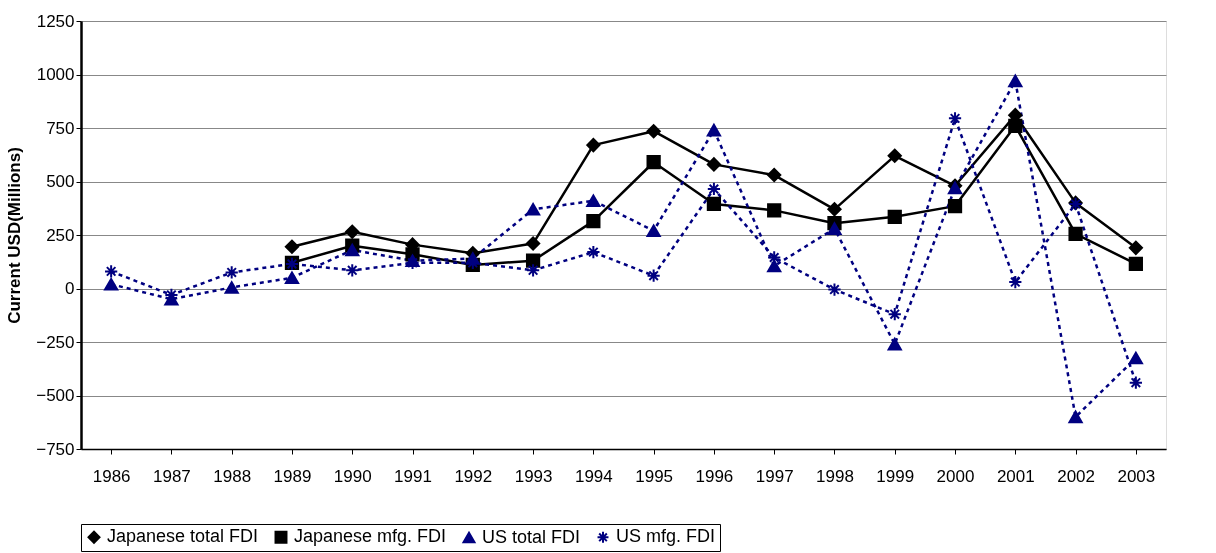 The image size is (1216, 553). I want to click on y-tick-label: 500, so click(60, 181).